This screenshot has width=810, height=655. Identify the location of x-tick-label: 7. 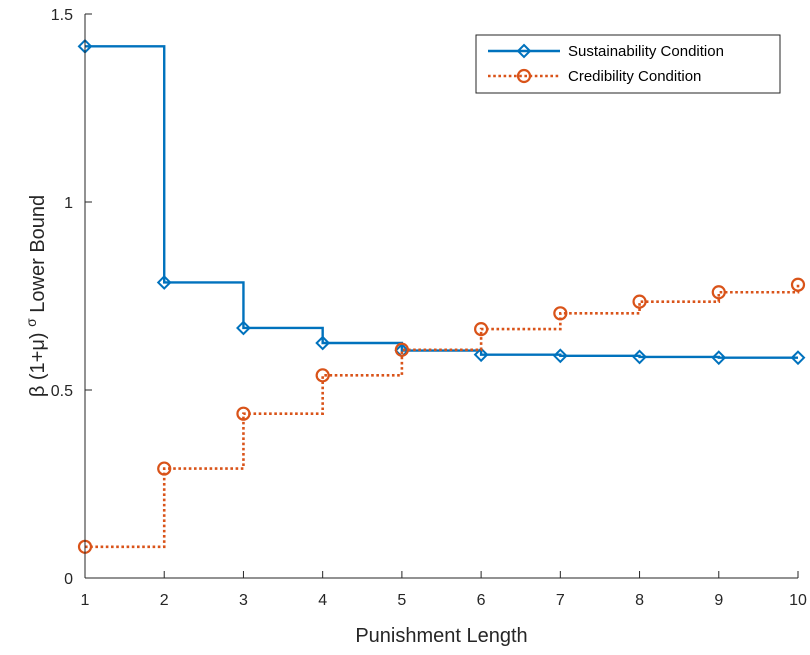
(560, 600).